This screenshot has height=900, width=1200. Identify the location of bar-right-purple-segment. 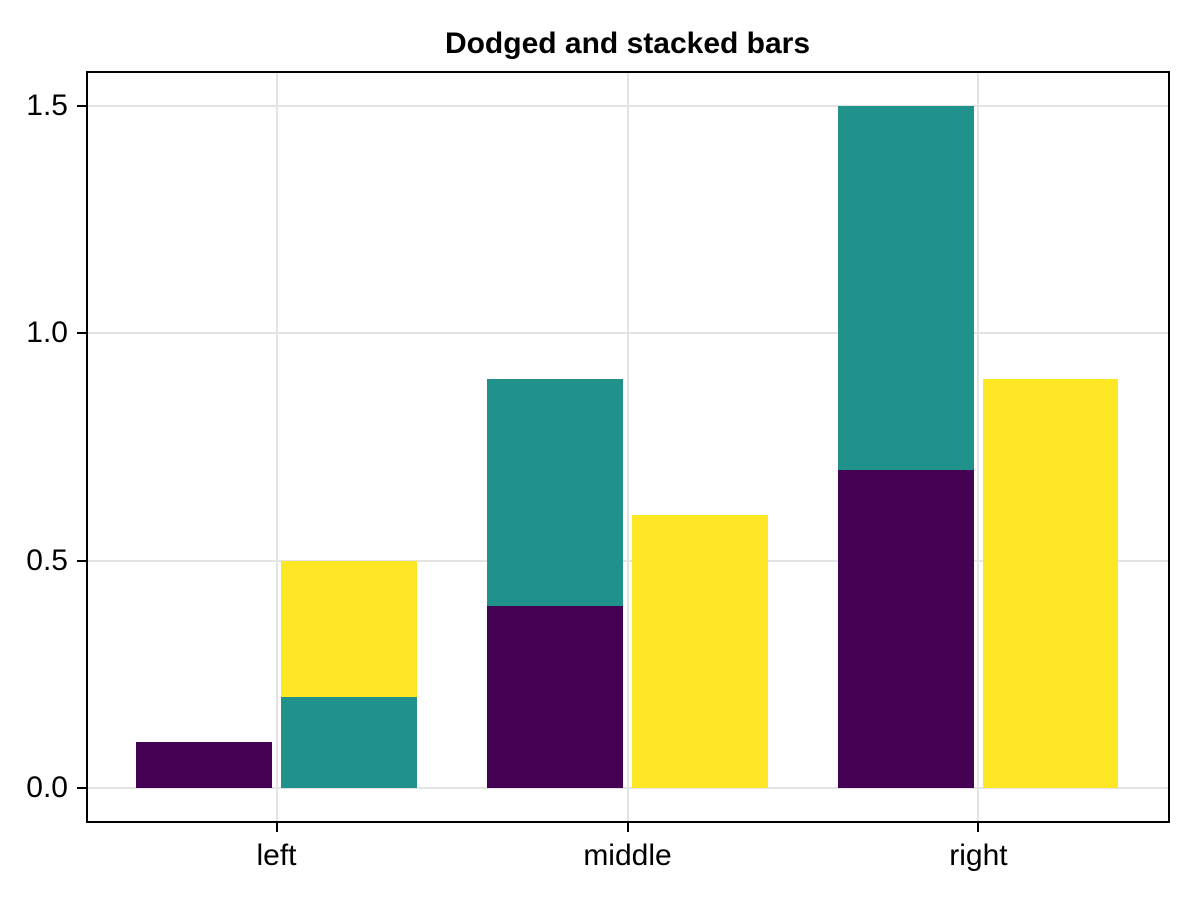
(906, 628).